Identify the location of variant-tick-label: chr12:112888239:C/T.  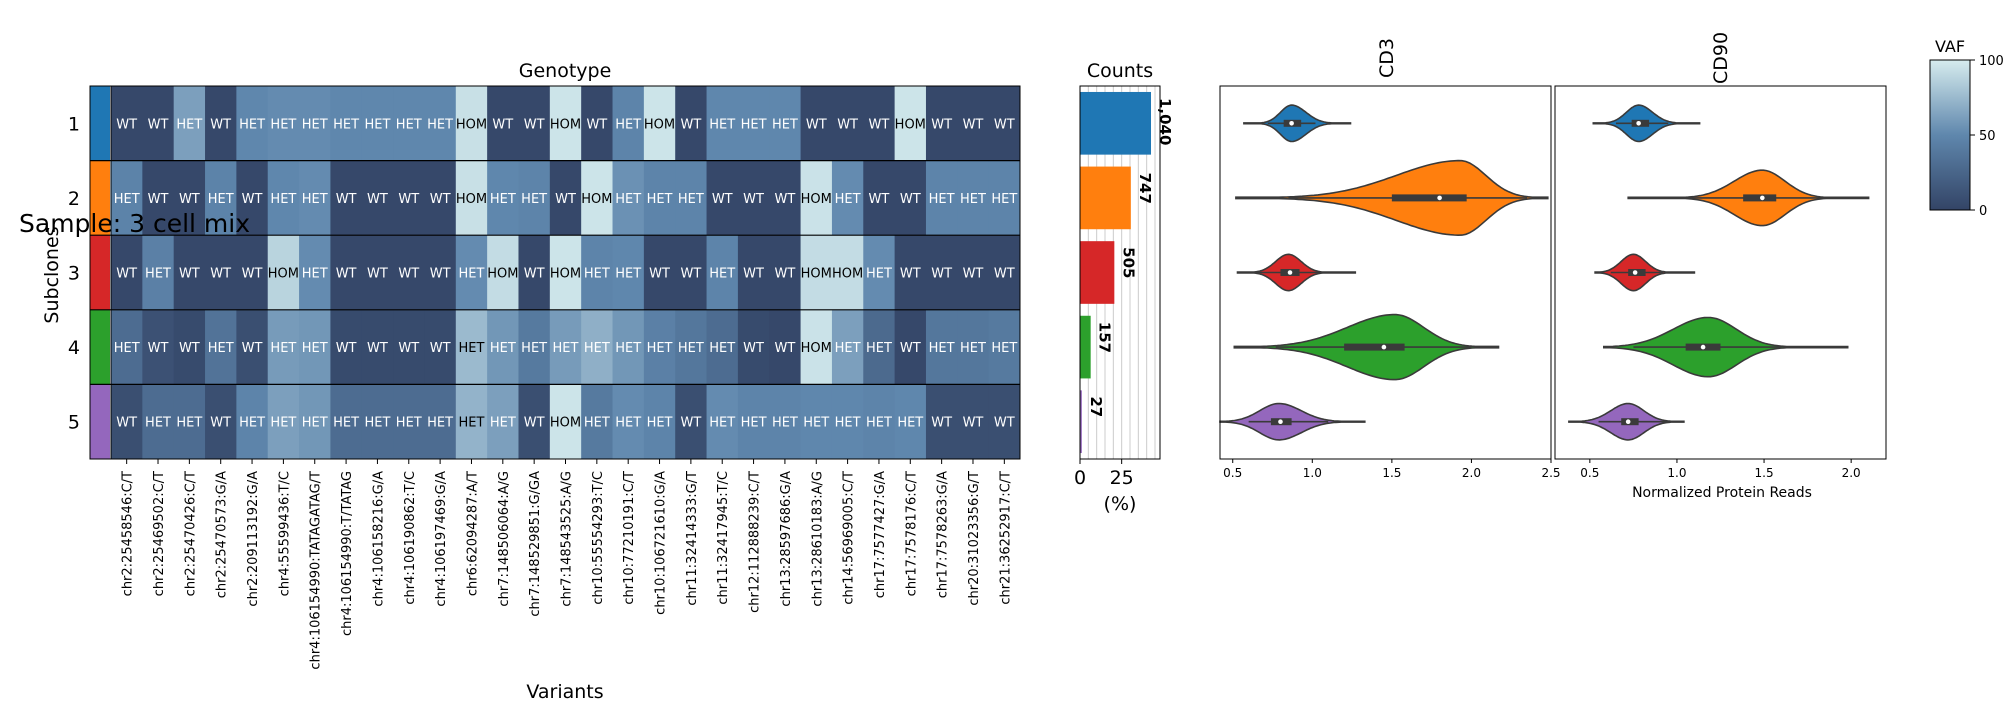
(755, 542).